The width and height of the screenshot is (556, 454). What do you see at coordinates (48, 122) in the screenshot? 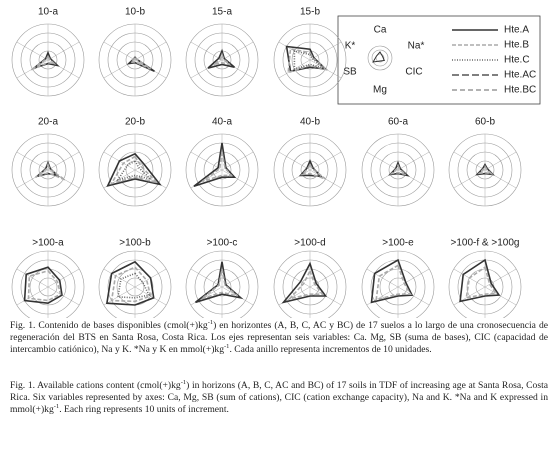
I see `chart-title: 20-a` at bounding box center [48, 122].